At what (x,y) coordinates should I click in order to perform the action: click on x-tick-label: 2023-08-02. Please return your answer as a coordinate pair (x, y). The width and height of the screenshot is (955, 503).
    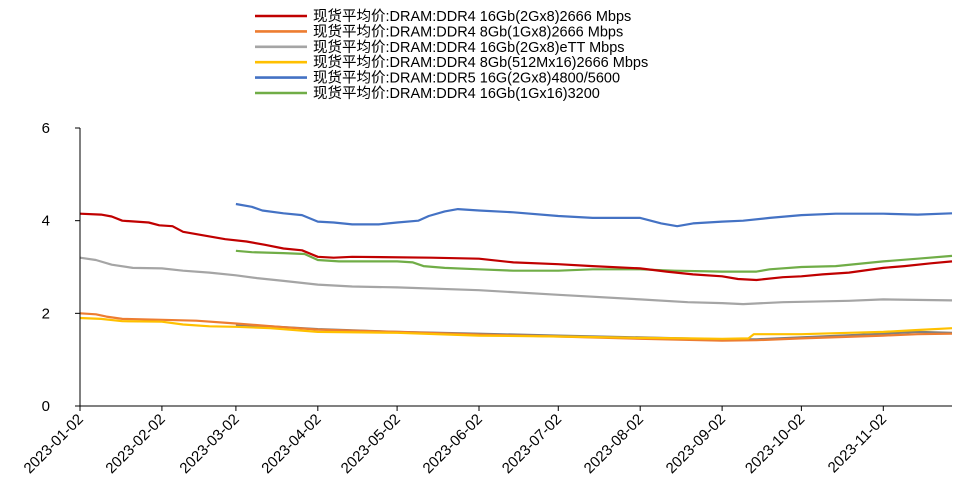
    Looking at the image, I should click on (614, 444).